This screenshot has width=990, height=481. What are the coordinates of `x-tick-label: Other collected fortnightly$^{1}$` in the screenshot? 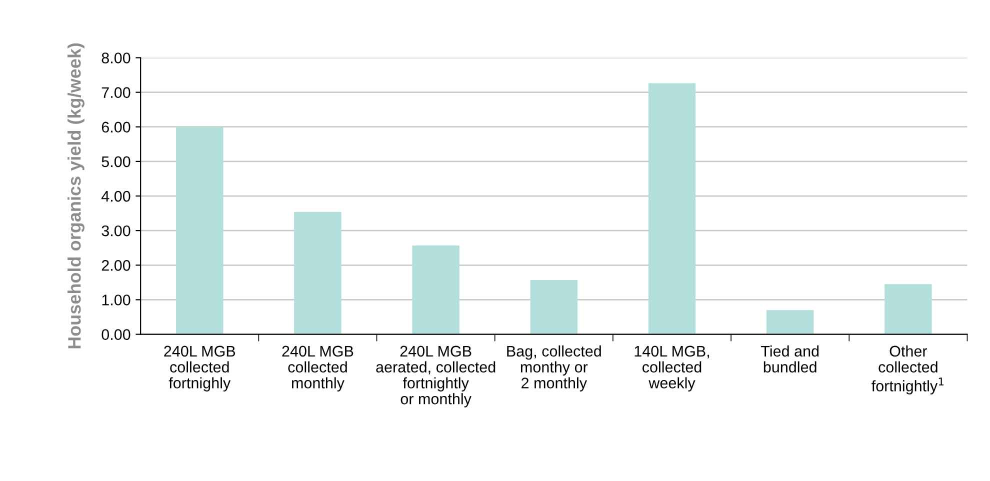 It's located at (908, 369).